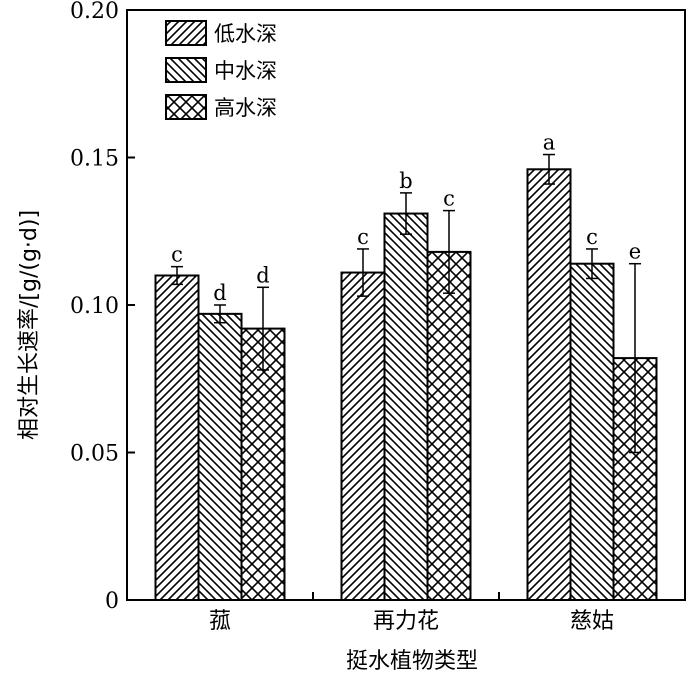 The image size is (700, 676). What do you see at coordinates (94, 159) in the screenshot?
I see `y-tick-label: 0.15` at bounding box center [94, 159].